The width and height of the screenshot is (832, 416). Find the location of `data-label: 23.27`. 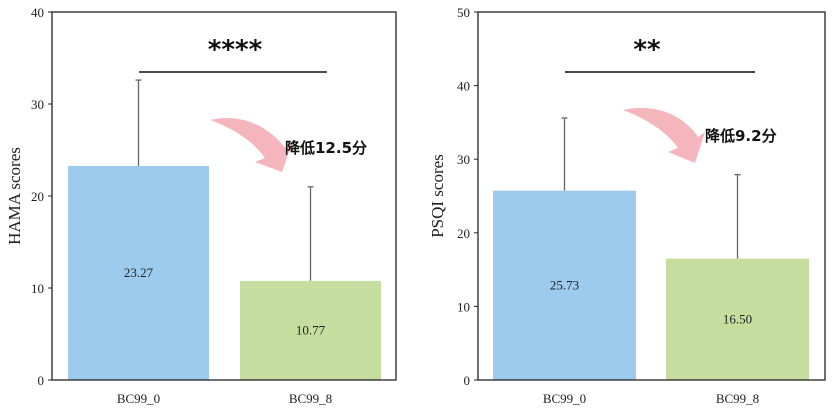

data-label: 23.27 is located at coordinates (139, 272).